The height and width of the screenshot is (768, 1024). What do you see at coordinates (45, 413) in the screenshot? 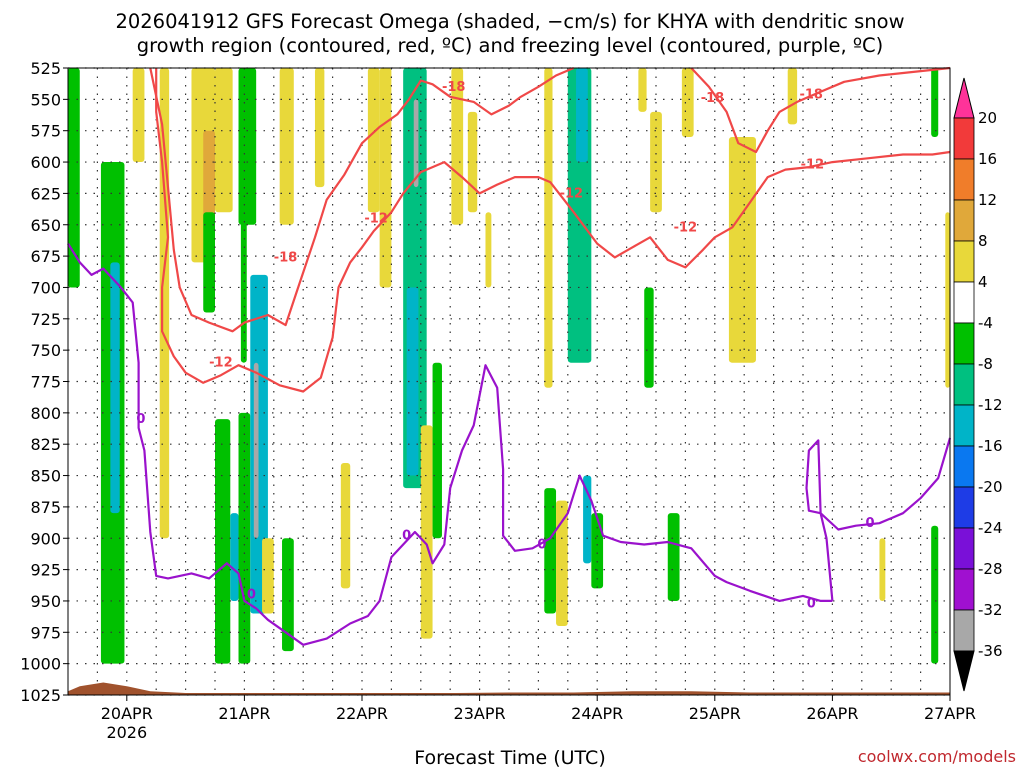
I see `y-tick-label: 800` at bounding box center [45, 413].